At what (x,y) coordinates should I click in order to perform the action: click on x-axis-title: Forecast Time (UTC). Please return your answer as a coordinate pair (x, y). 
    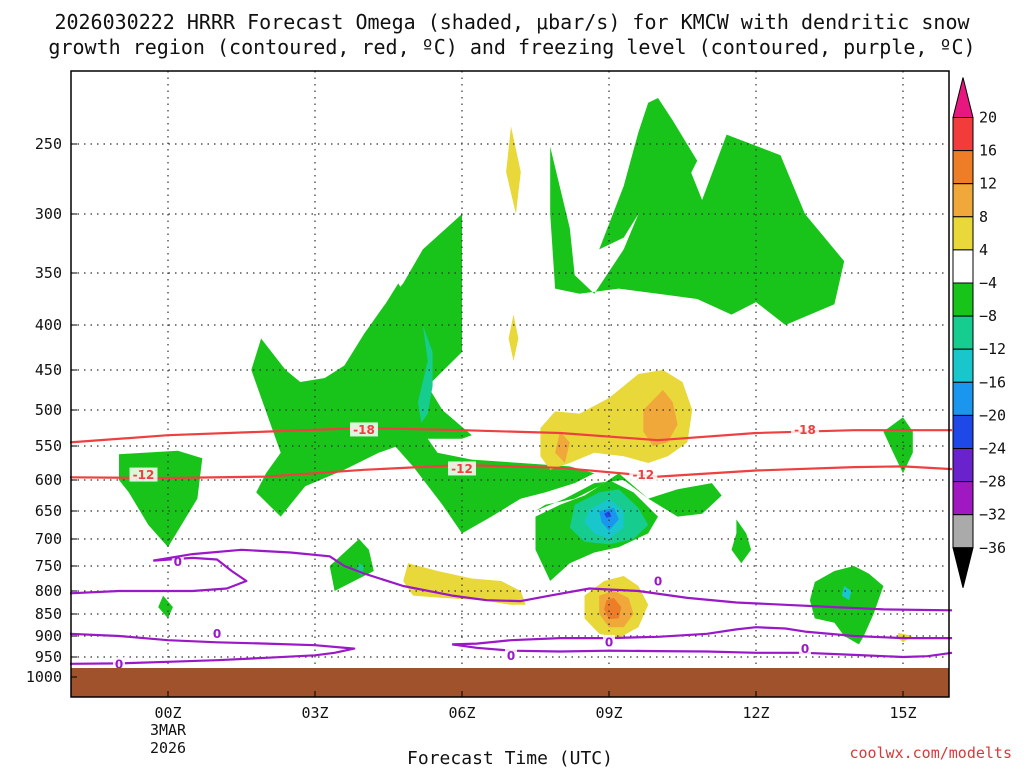
    Looking at the image, I should click on (510, 758).